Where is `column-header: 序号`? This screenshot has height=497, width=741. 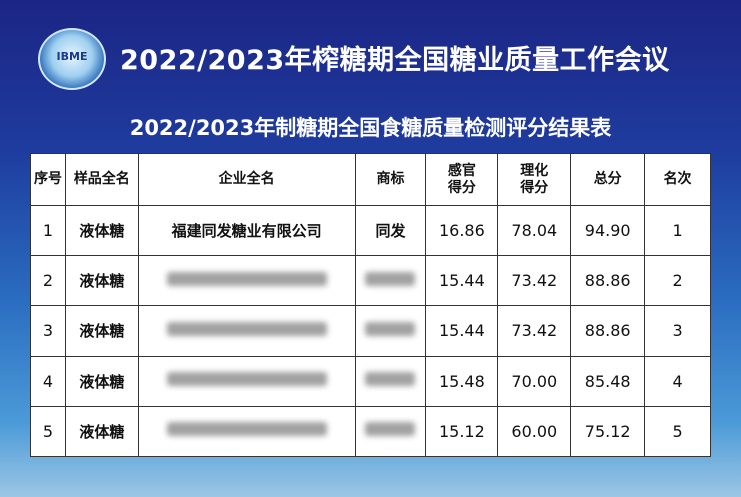
column-header: 序号 is located at coordinates (48, 179).